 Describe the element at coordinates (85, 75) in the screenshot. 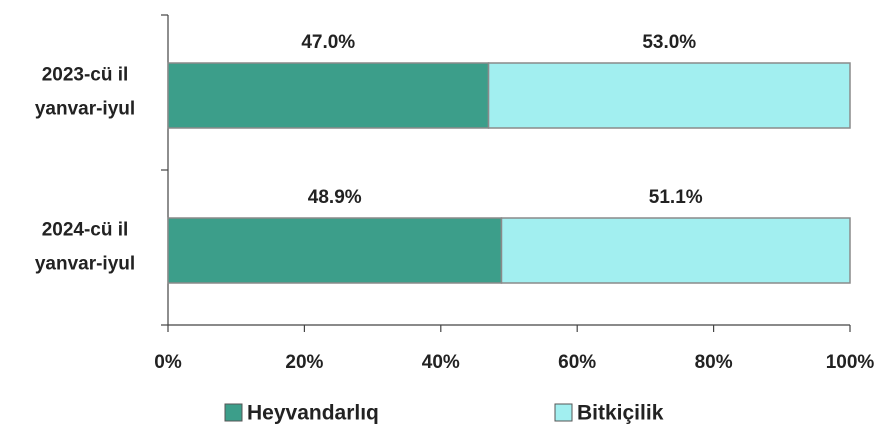

I see `category-label: 2023-cü il` at that location.